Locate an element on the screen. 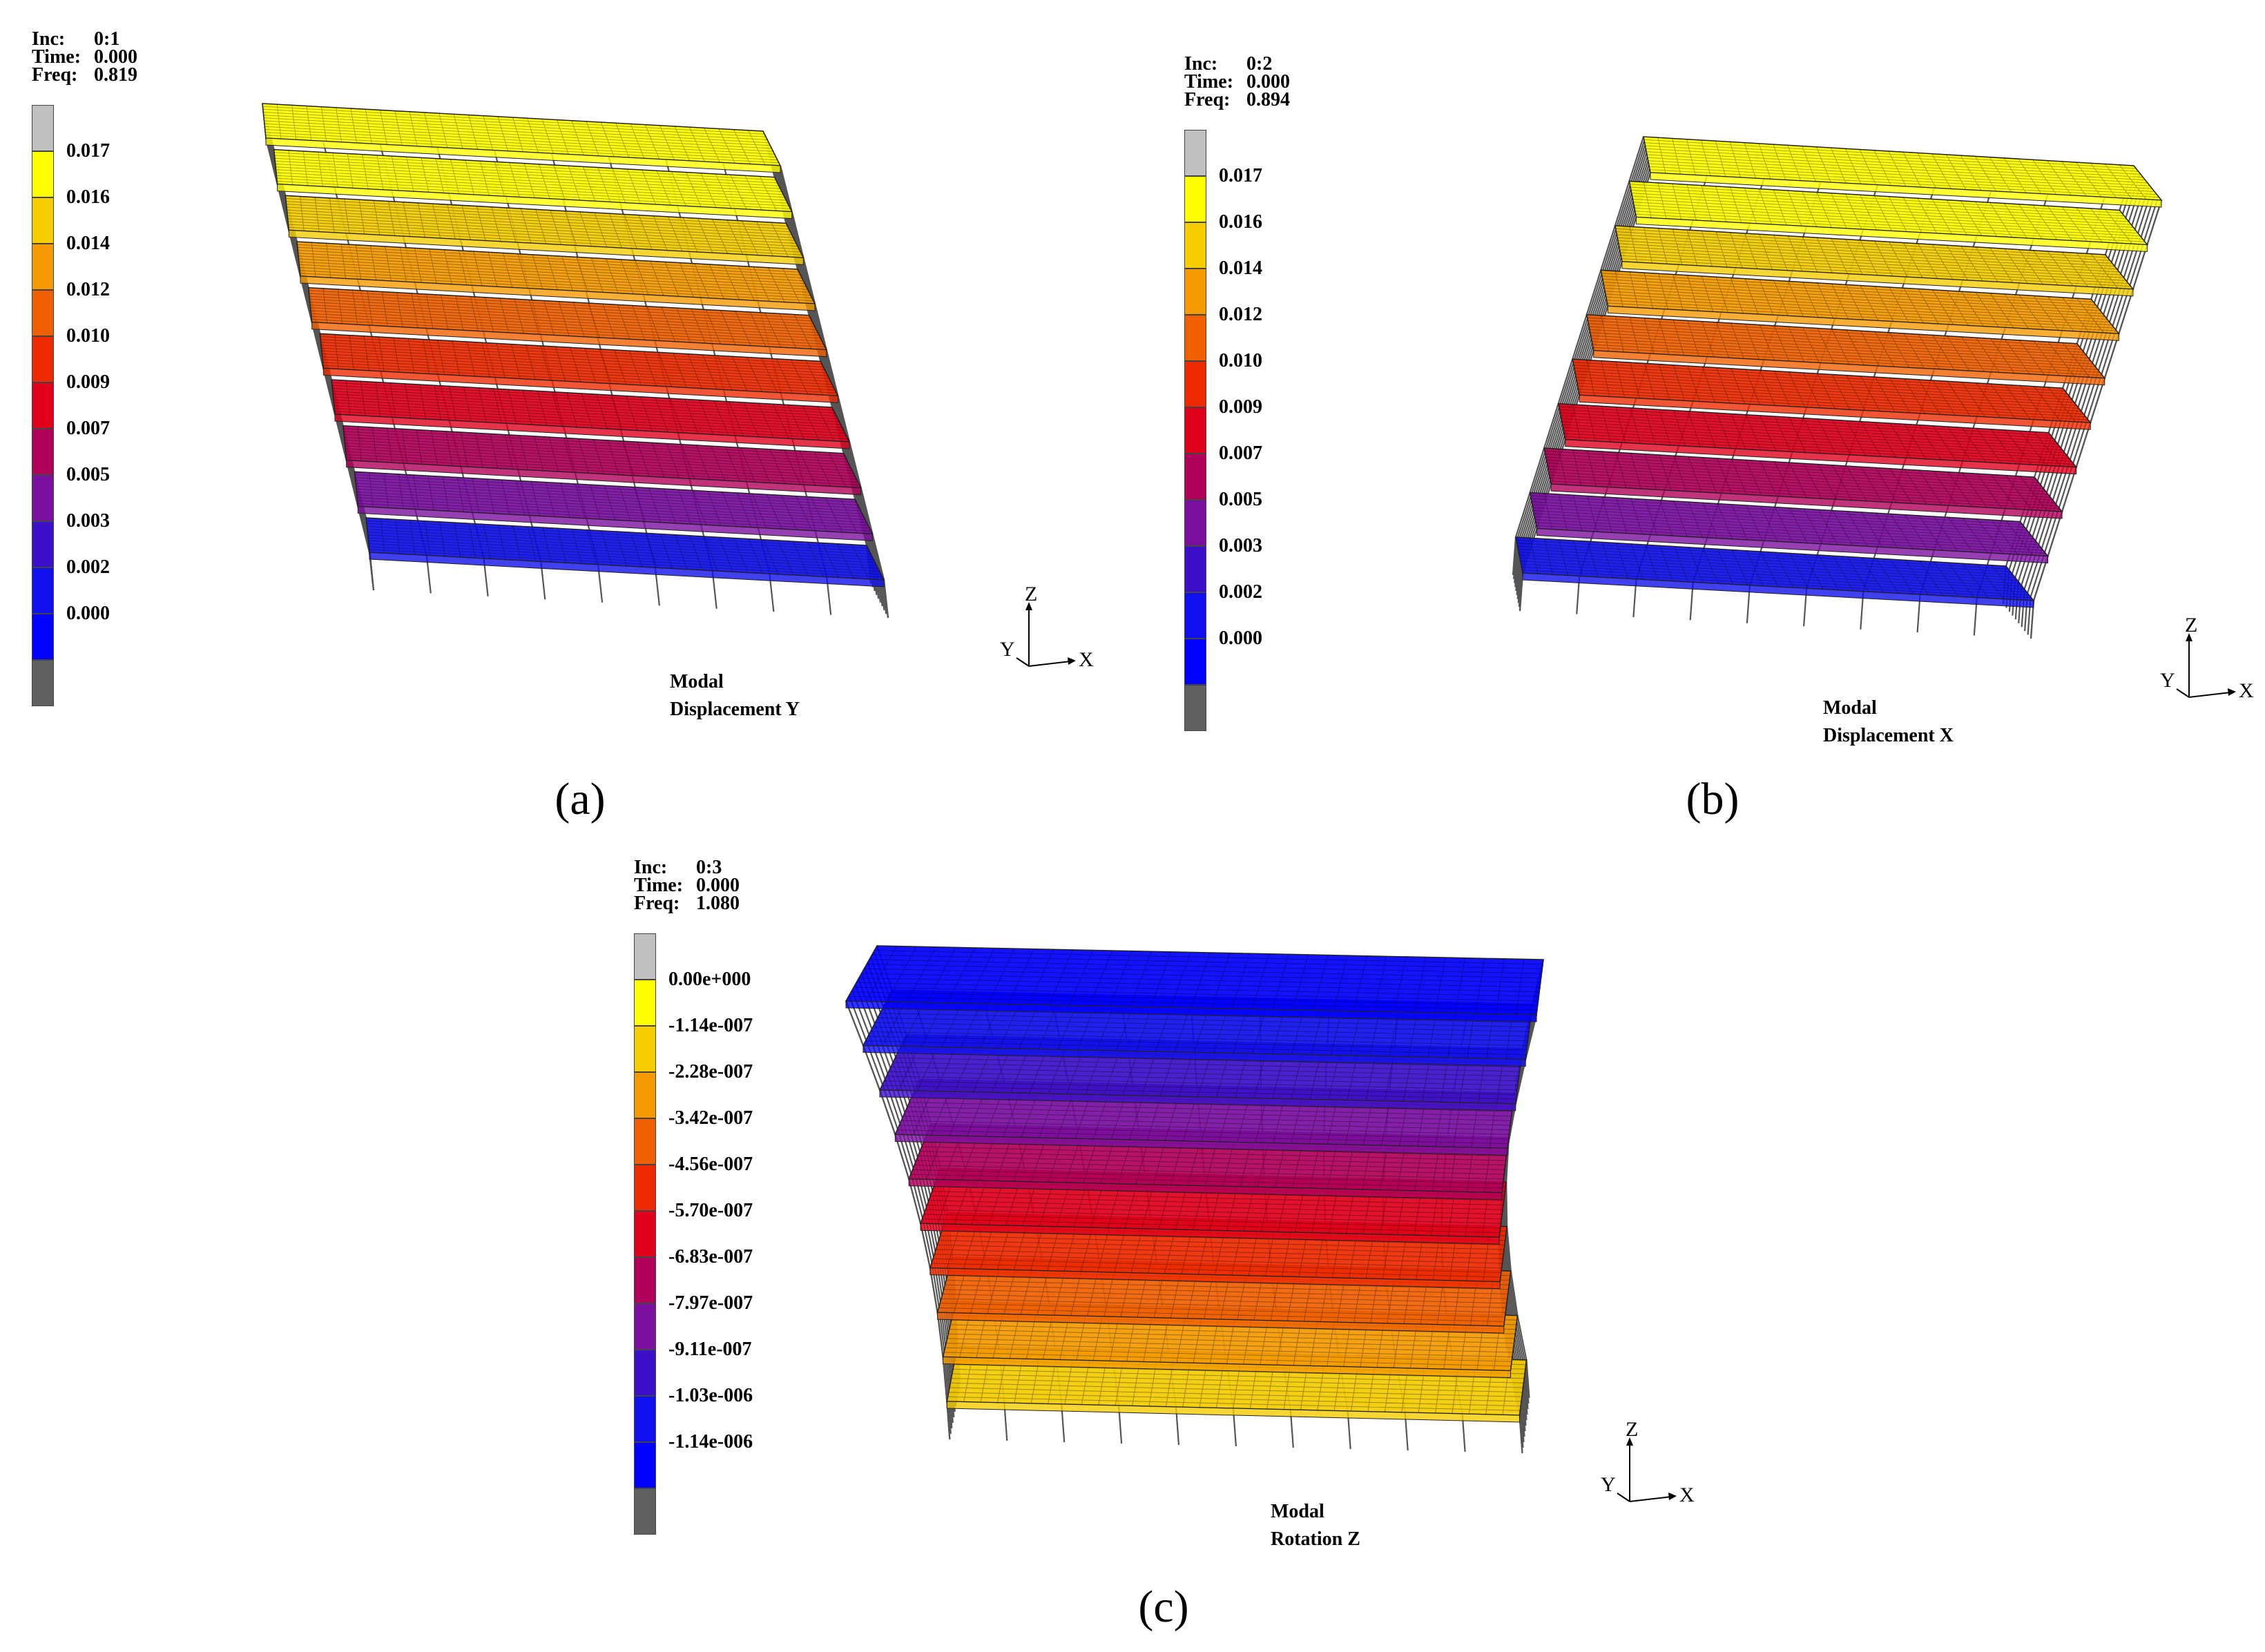 The width and height of the screenshot is (2265, 1652). legend-value-label: -5.70e-007 is located at coordinates (710, 1210).